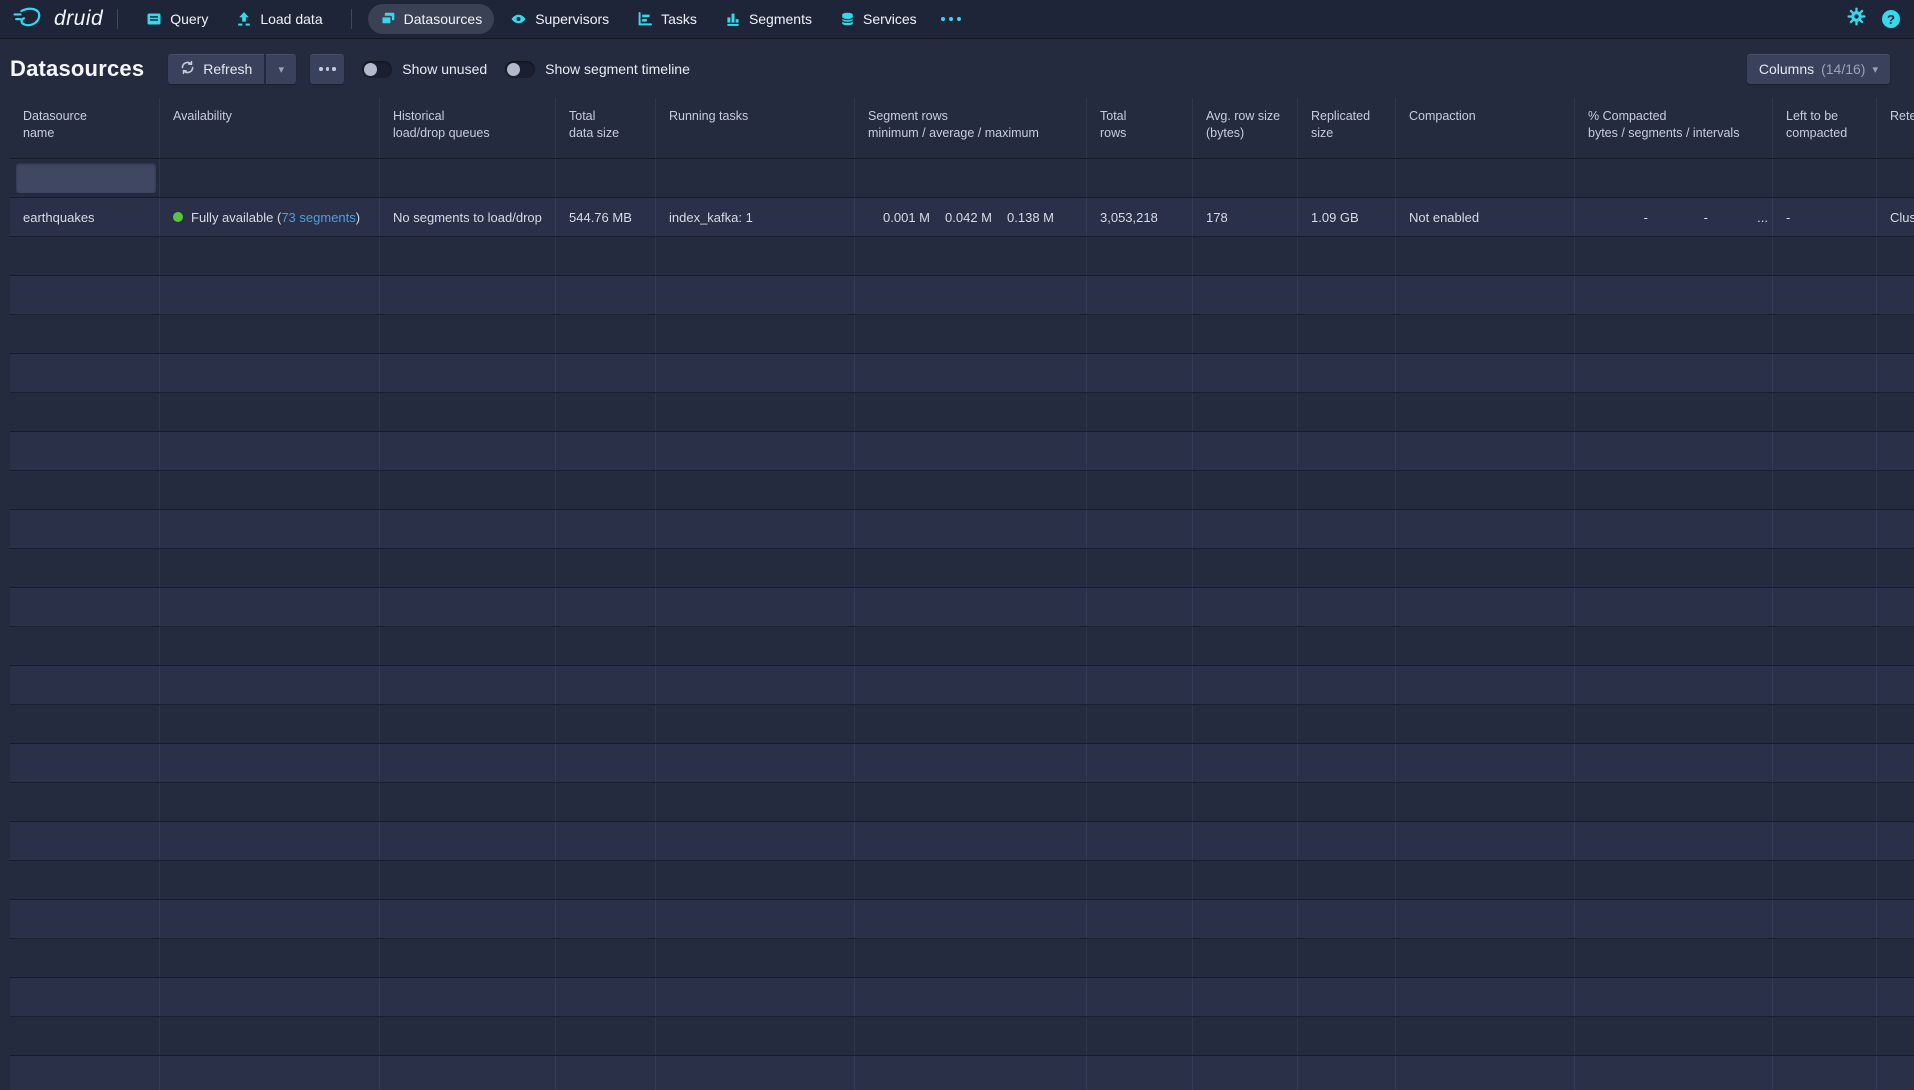 The width and height of the screenshot is (1914, 1090). Describe the element at coordinates (1485, 128) in the screenshot. I see `column-header-compaction: Compaction` at that location.